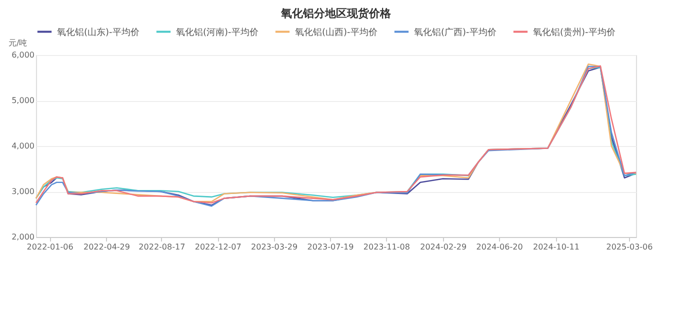  What do you see at coordinates (18, 43) in the screenshot?
I see `y-axis-title: 元/吨` at bounding box center [18, 43].